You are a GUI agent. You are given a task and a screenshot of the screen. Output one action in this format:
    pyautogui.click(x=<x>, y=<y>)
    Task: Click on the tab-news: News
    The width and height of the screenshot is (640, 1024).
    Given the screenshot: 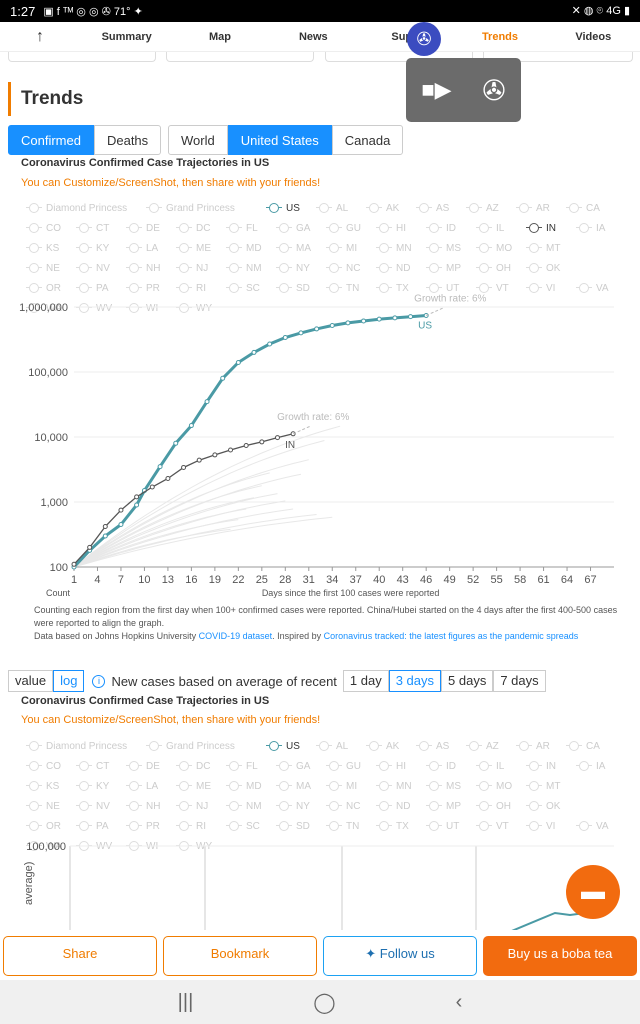 What is the action you would take?
    pyautogui.click(x=313, y=36)
    